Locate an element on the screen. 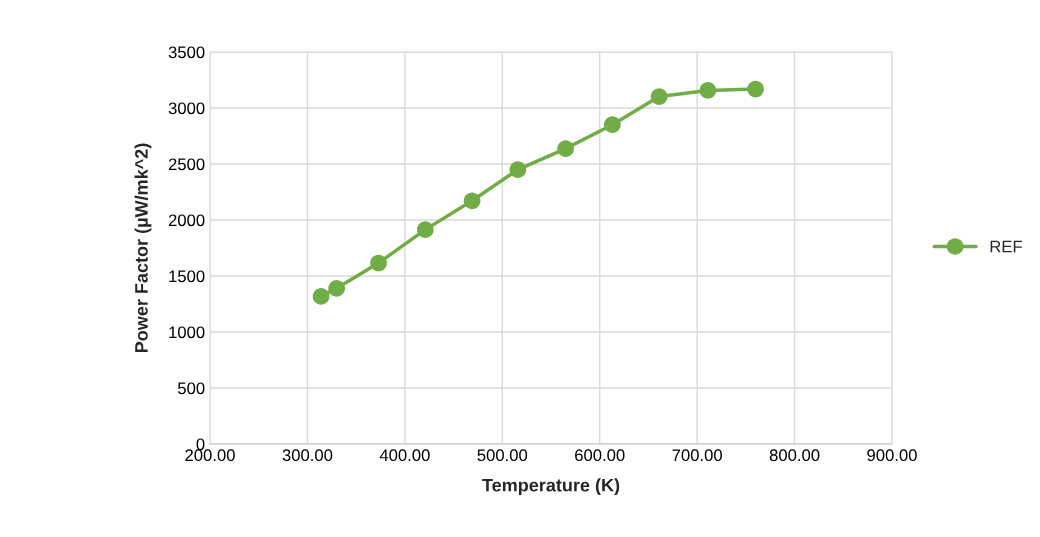 This screenshot has width=1040, height=537. x-tick-label: 300.00 is located at coordinates (307, 455).